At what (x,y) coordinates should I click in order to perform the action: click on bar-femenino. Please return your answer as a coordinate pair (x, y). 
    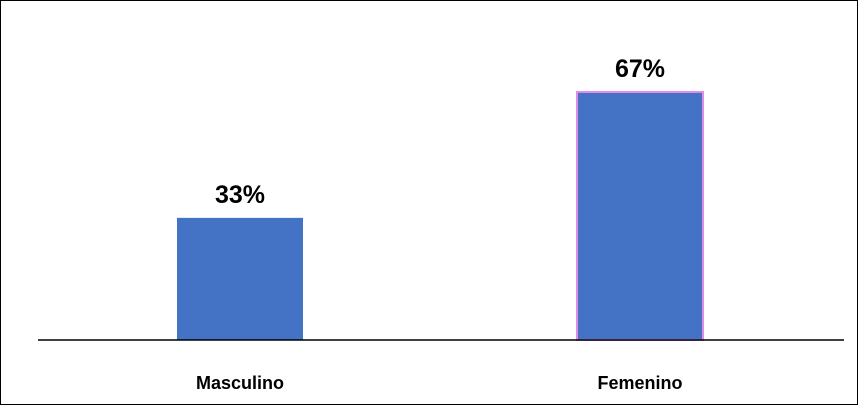
    Looking at the image, I should click on (640, 216).